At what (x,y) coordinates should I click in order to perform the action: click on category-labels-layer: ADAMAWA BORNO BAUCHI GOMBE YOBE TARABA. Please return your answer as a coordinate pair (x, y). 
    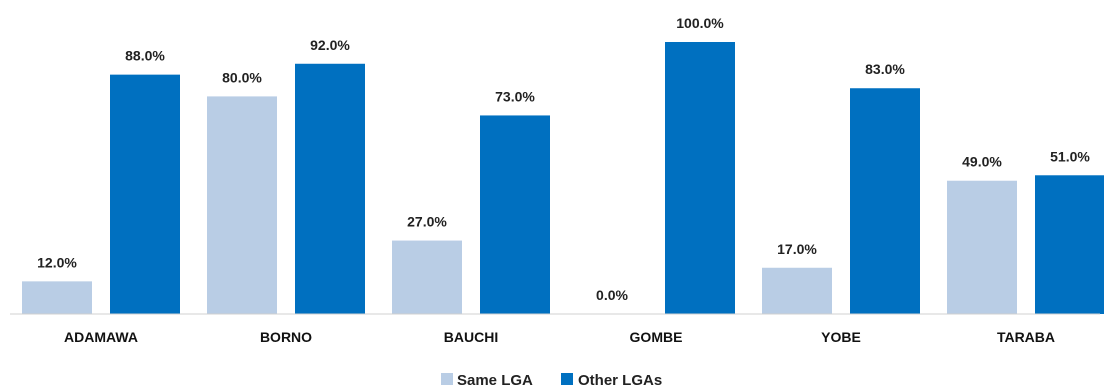
    Looking at the image, I should click on (559, 337).